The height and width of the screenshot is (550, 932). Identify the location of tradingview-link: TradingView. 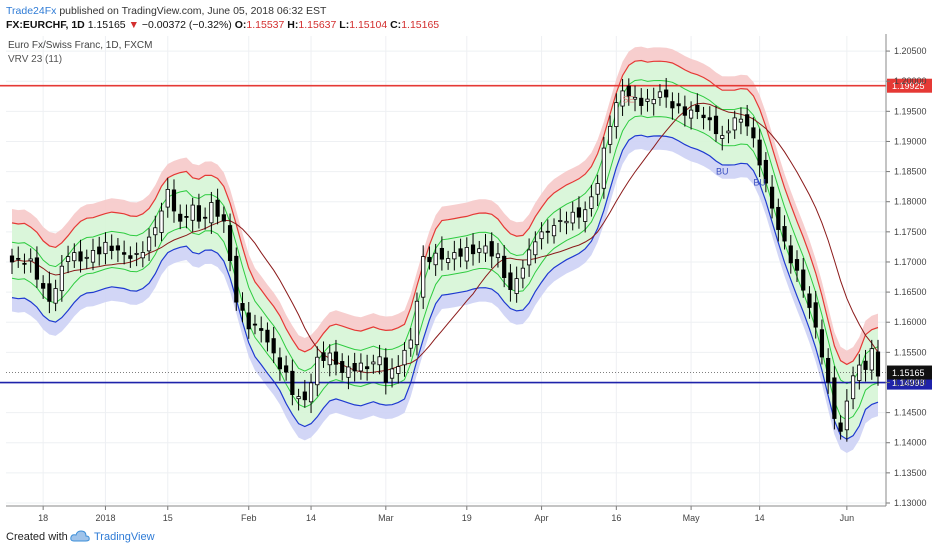
(124, 537).